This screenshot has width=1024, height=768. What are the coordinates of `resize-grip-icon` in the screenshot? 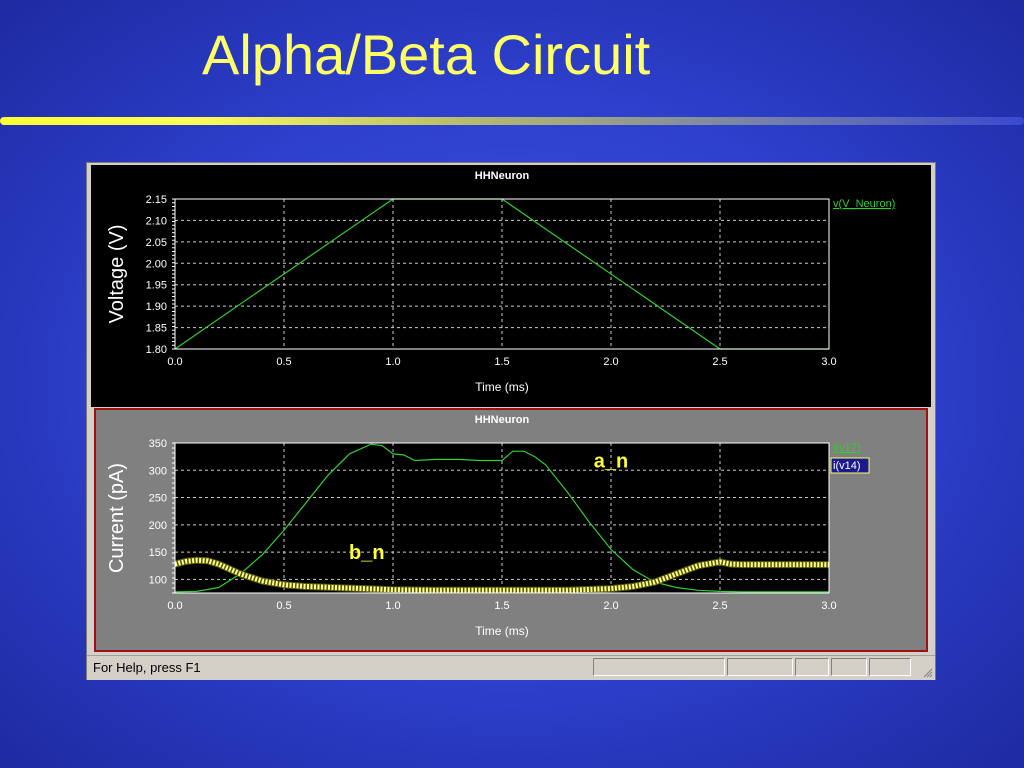 It's located at (927, 672).